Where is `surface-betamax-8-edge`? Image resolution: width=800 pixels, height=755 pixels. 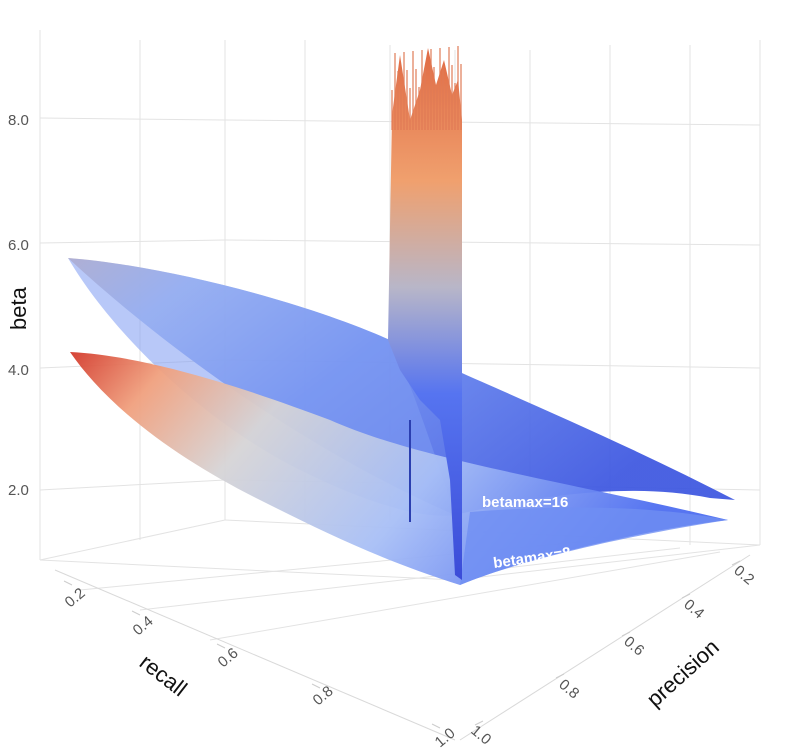
surface-betamax-8-edge is located at coordinates (594, 546).